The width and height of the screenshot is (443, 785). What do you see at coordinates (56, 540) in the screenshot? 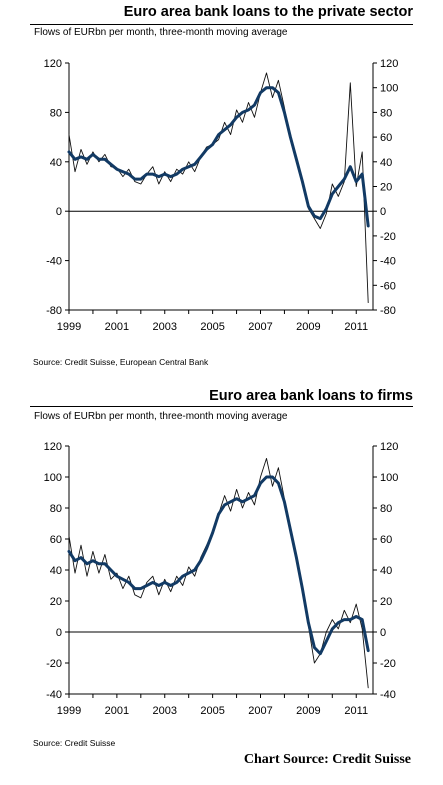
I see `left-tick-label: 60` at bounding box center [56, 540].